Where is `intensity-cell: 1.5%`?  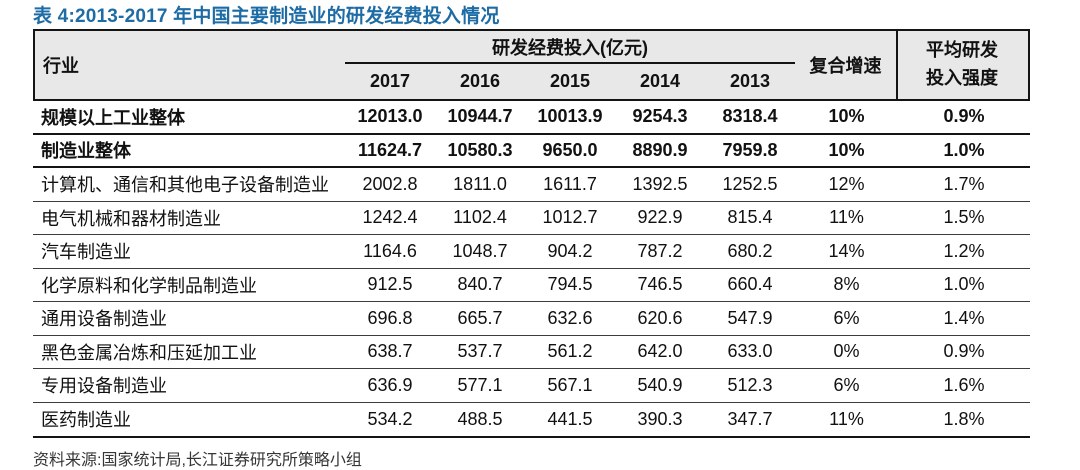 intensity-cell: 1.5% is located at coordinates (964, 217).